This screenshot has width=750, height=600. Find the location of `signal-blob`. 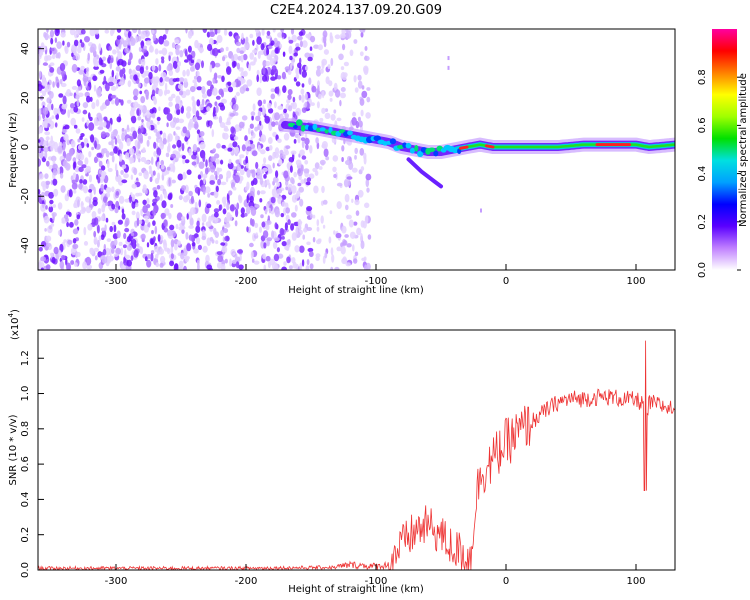

signal-blob is located at coordinates (432, 149).